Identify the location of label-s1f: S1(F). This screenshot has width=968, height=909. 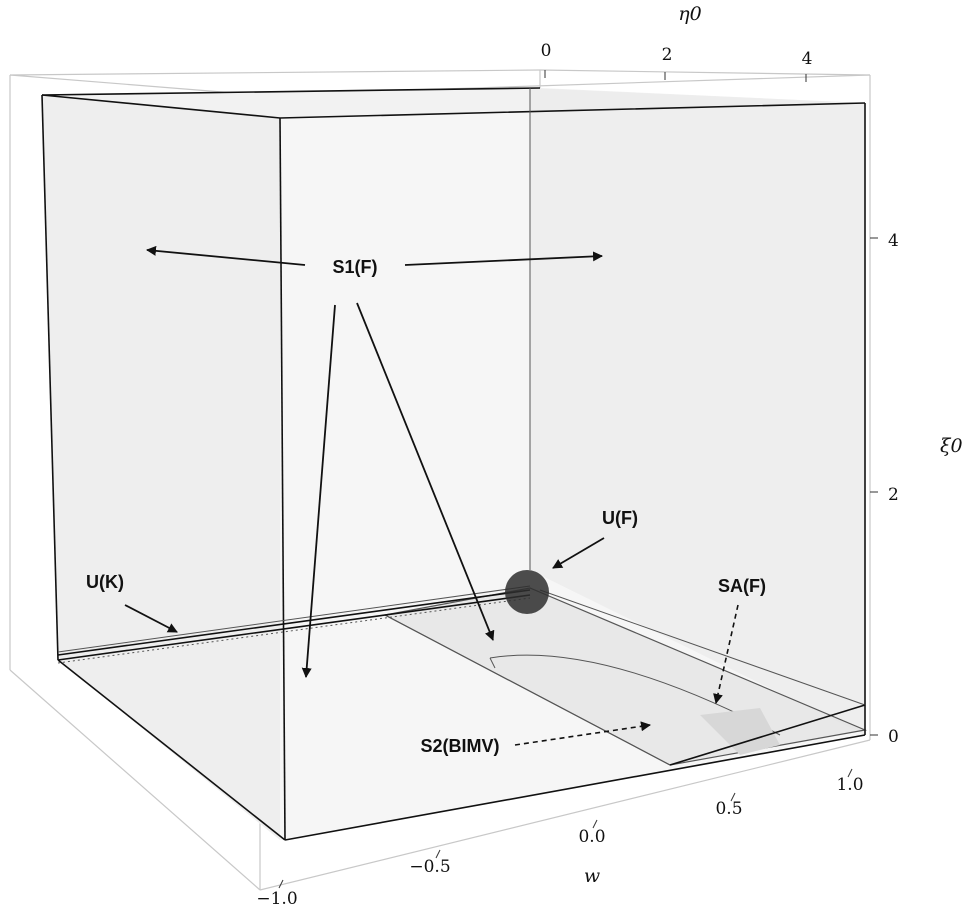
(355, 267).